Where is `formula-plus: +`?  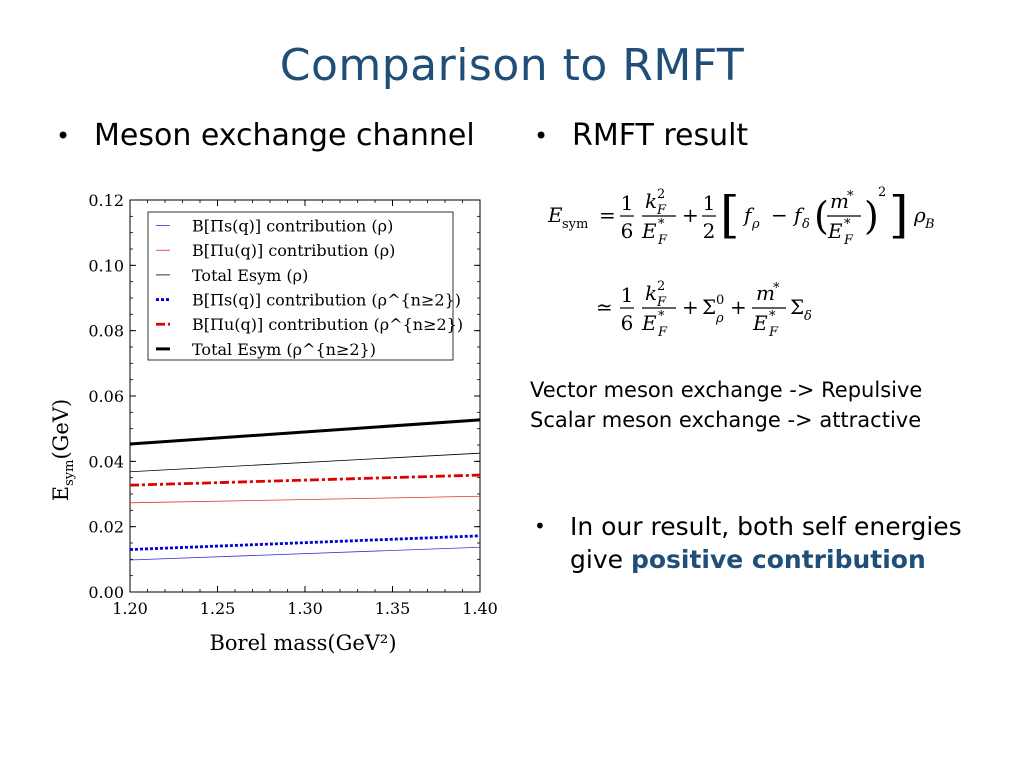
formula-plus: + is located at coordinates (690, 215).